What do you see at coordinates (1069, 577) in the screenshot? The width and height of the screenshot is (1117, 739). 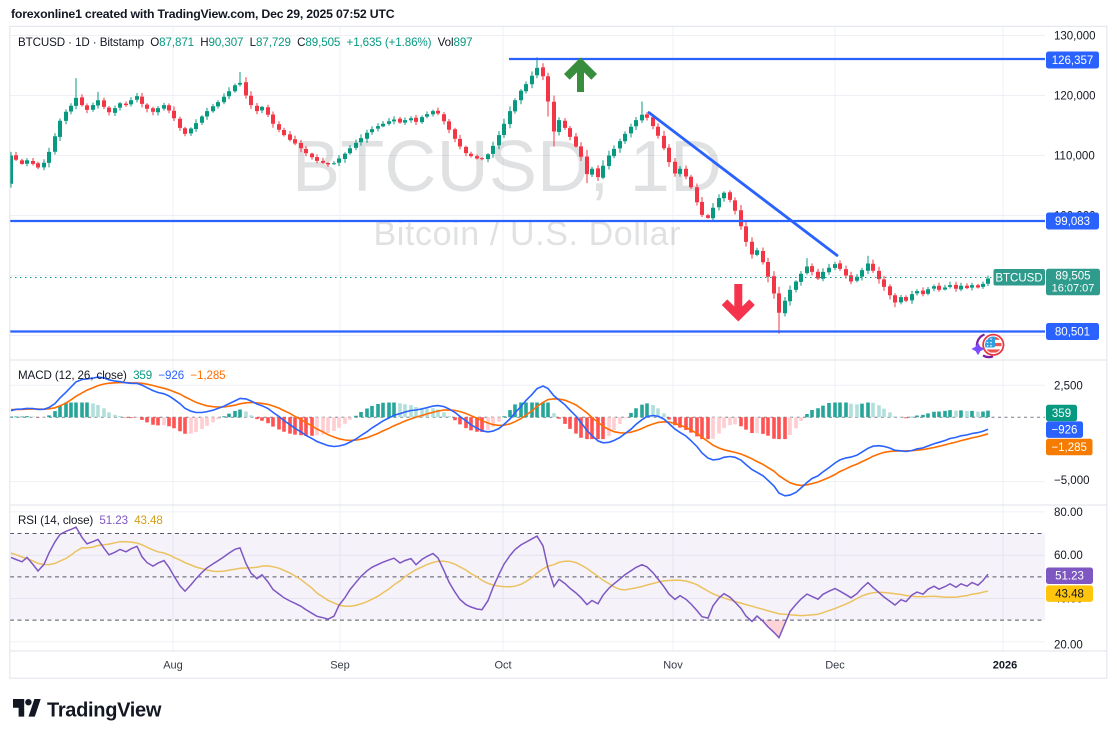 I see `svg-text: 51.23` at bounding box center [1069, 577].